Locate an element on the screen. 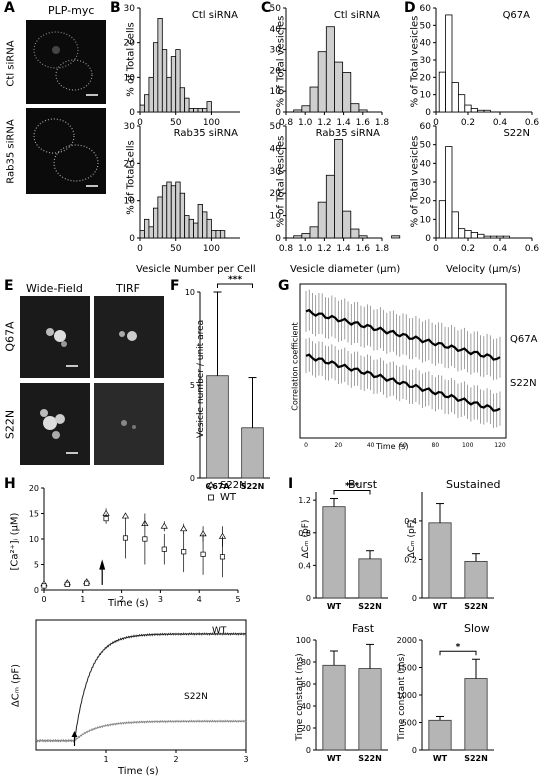 This screenshot has width=544, height=780. I-fast-bar is located at coordinates (334, 707).